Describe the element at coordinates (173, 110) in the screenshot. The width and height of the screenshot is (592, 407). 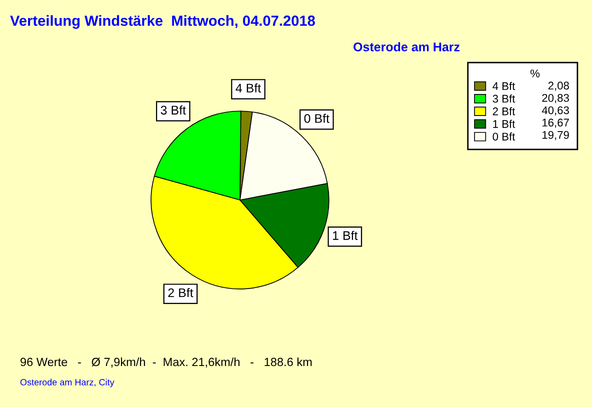
I see `slice-label: 3 Bft` at that location.